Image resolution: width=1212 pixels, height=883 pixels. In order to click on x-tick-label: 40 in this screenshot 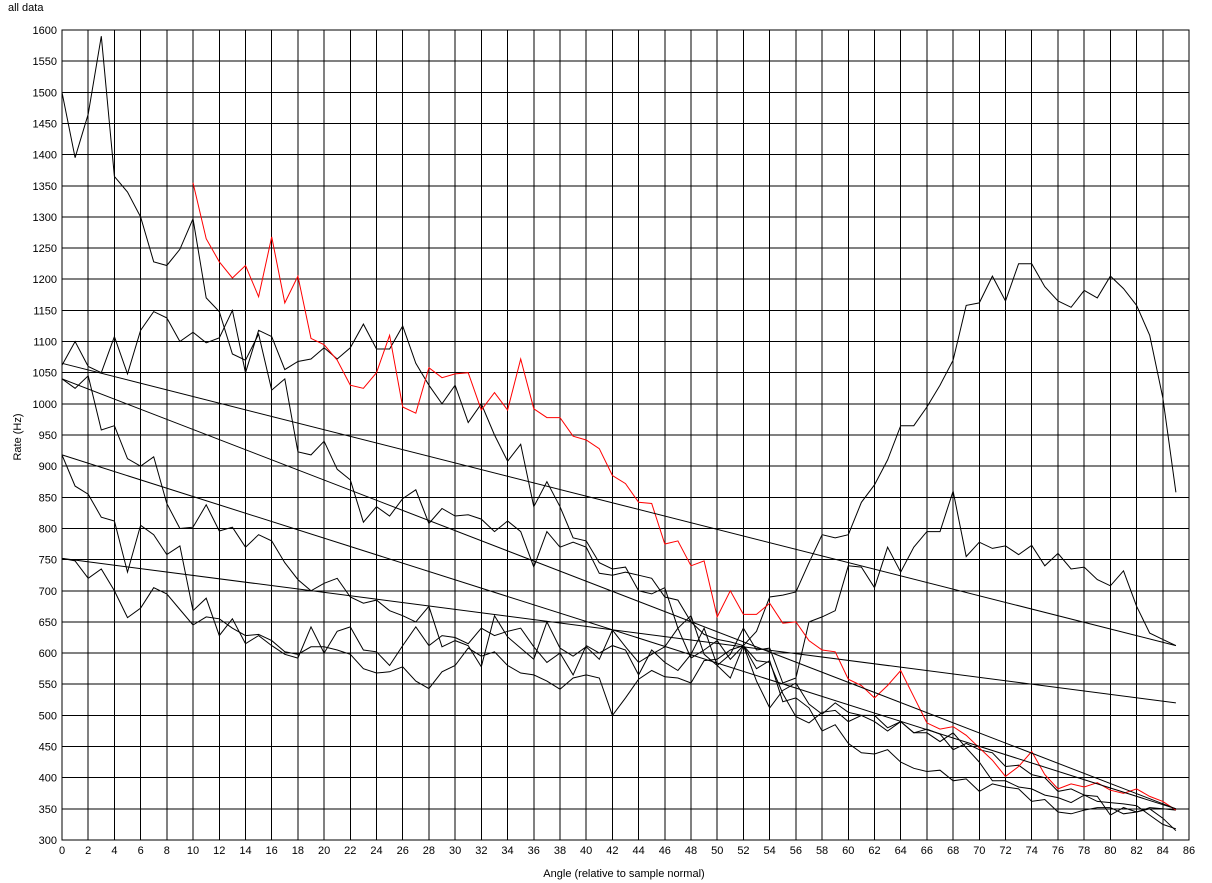, I will do `click(586, 851)`.